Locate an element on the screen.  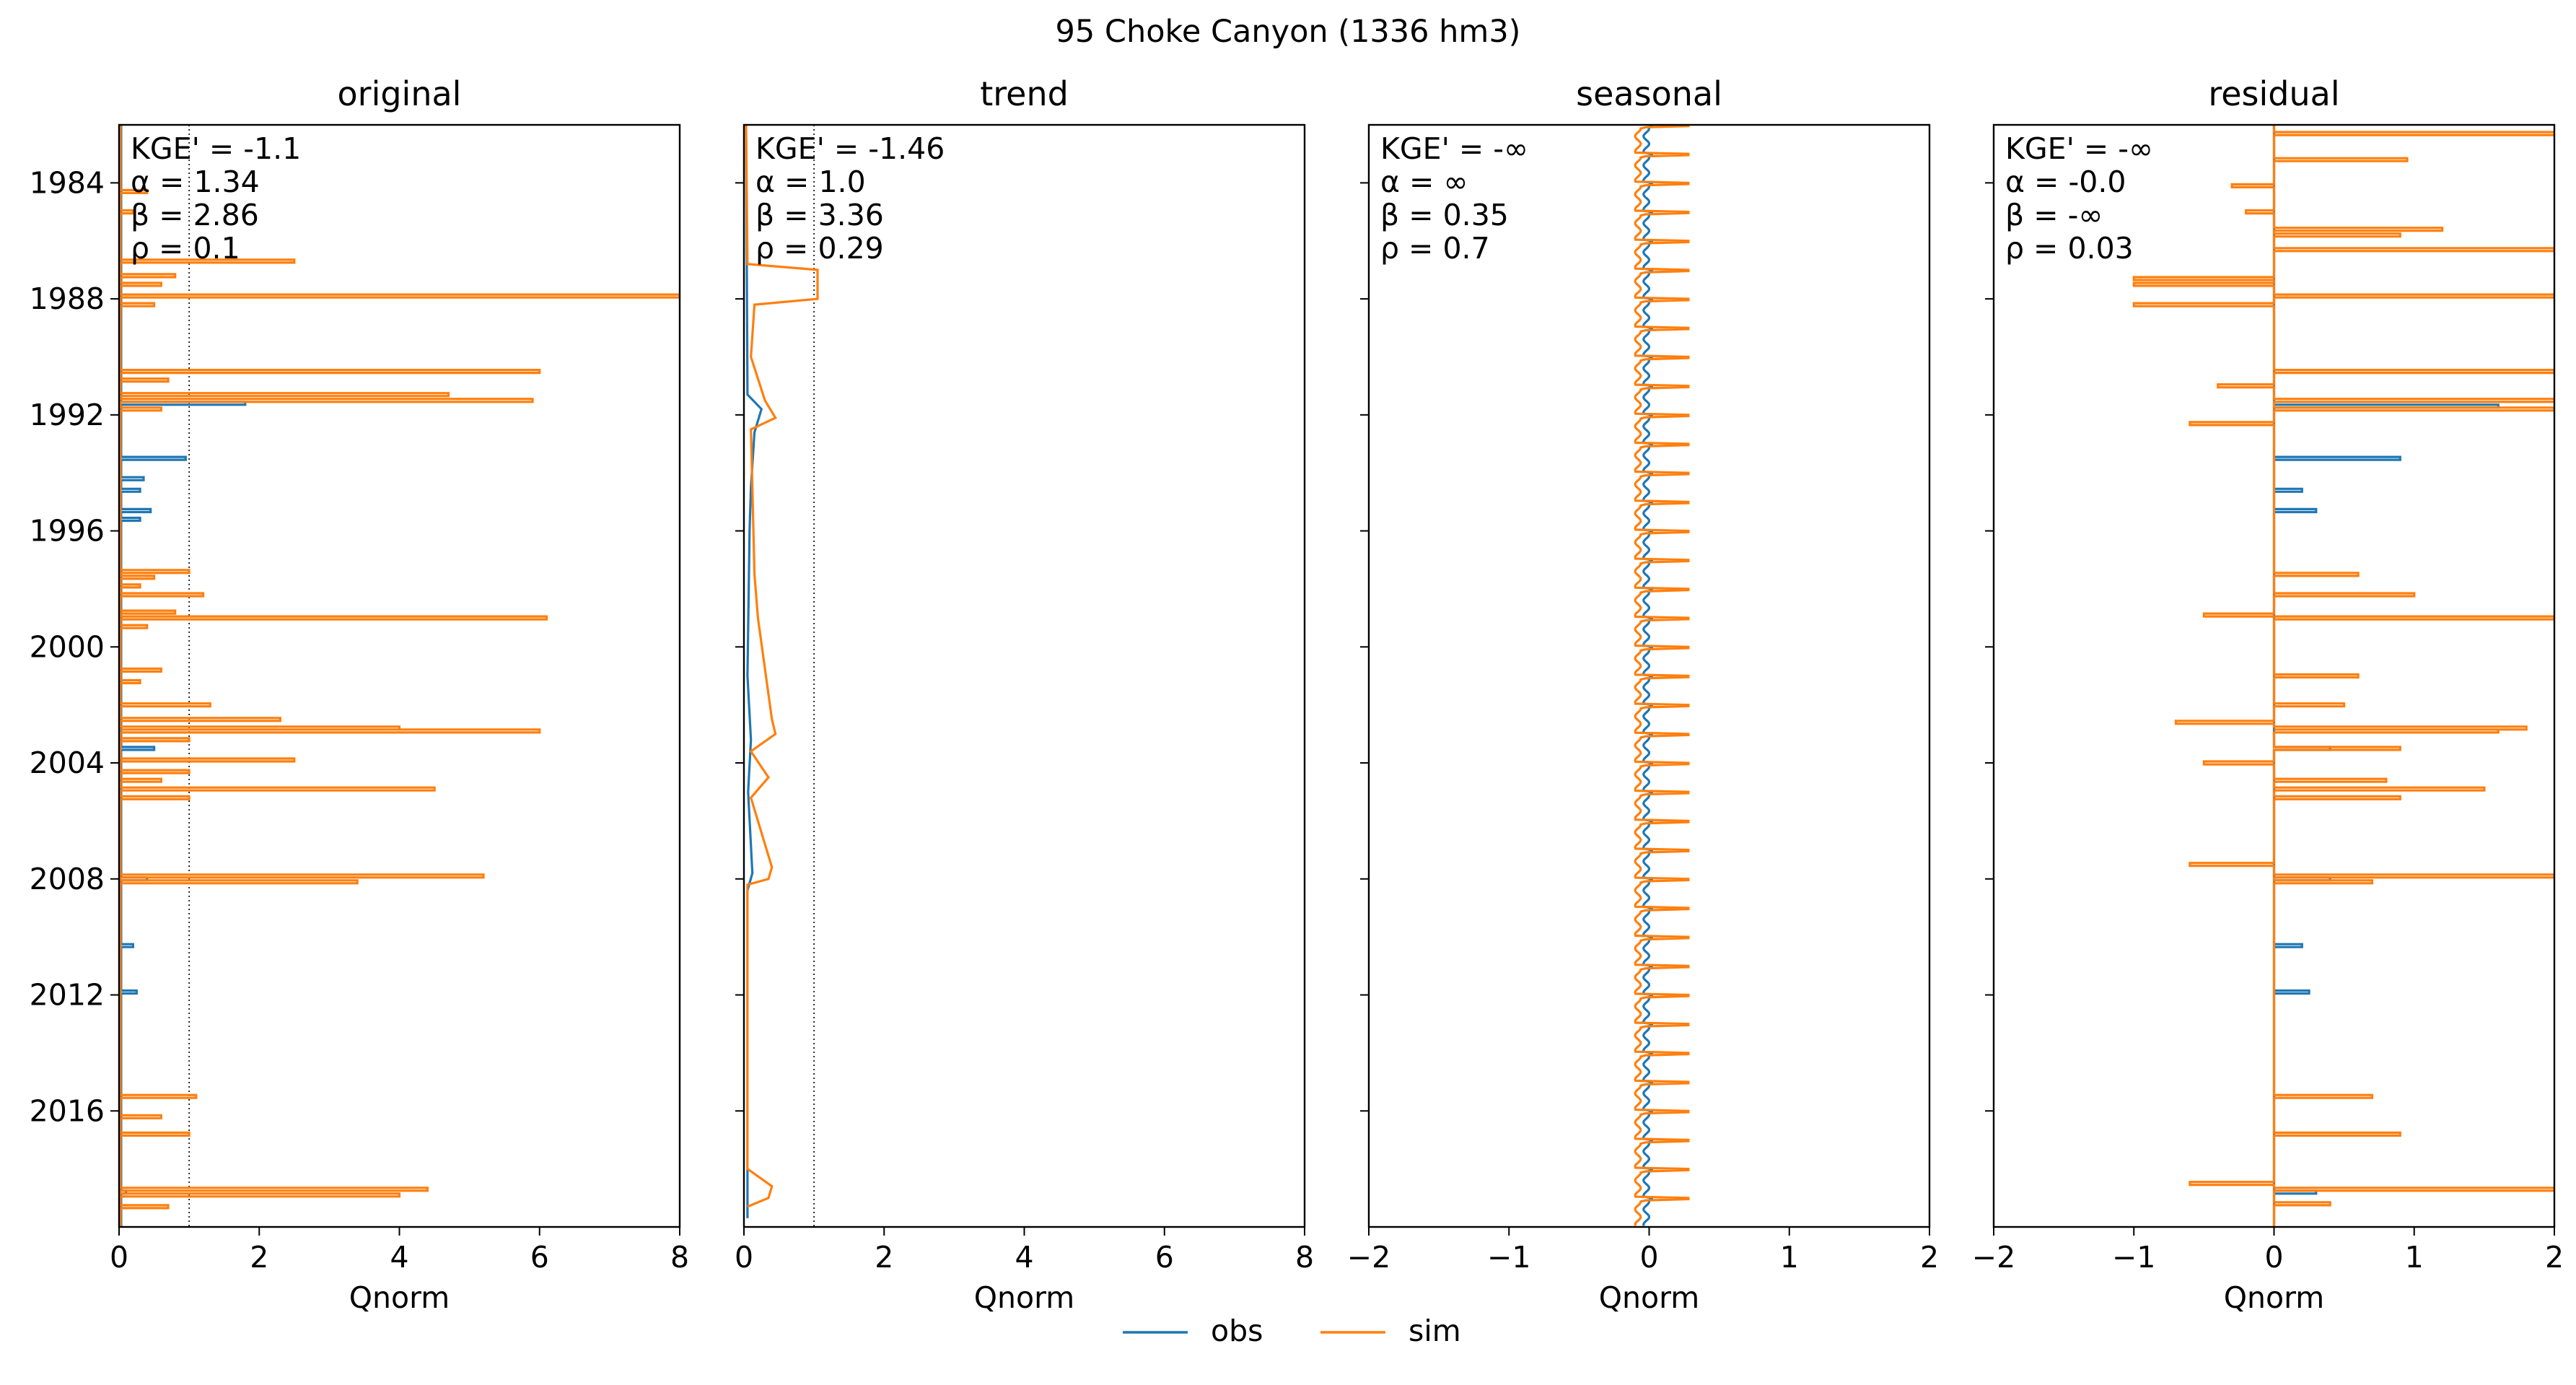
y-tick-label: 1988 is located at coordinates (67, 298).